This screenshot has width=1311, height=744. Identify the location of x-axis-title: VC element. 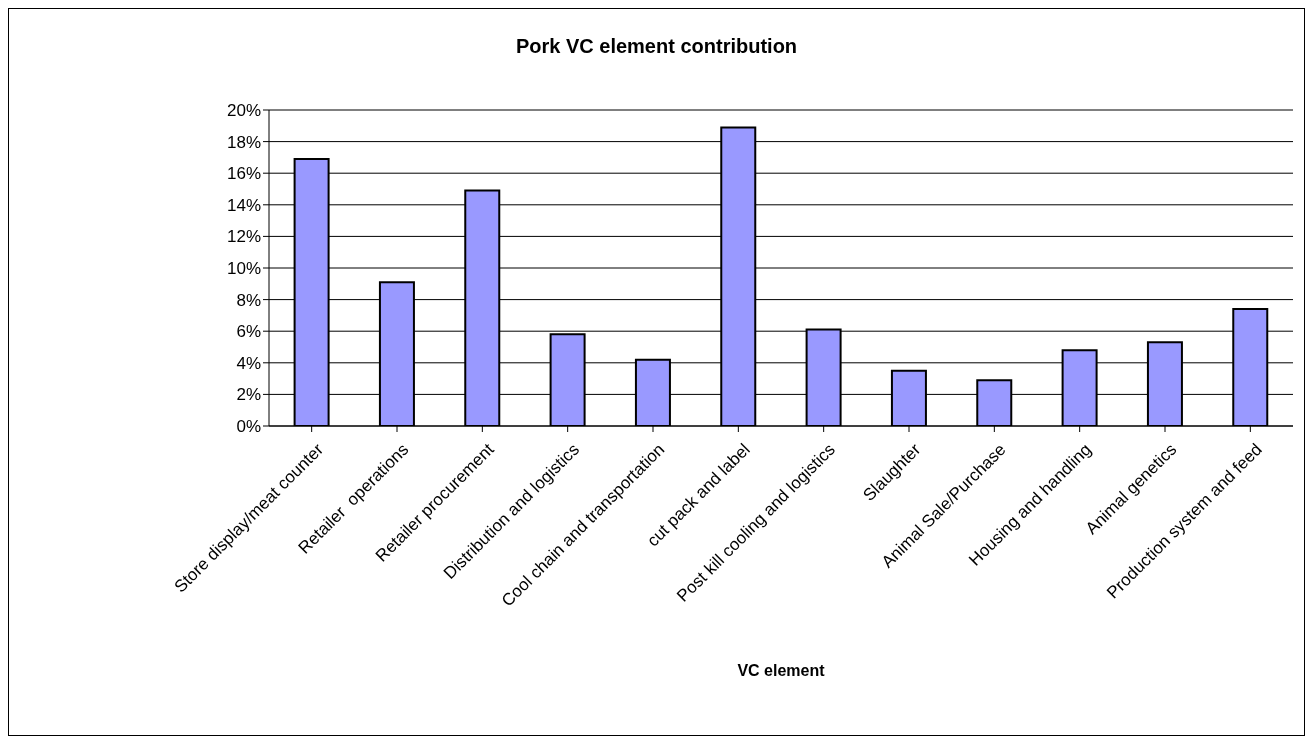
(781, 670).